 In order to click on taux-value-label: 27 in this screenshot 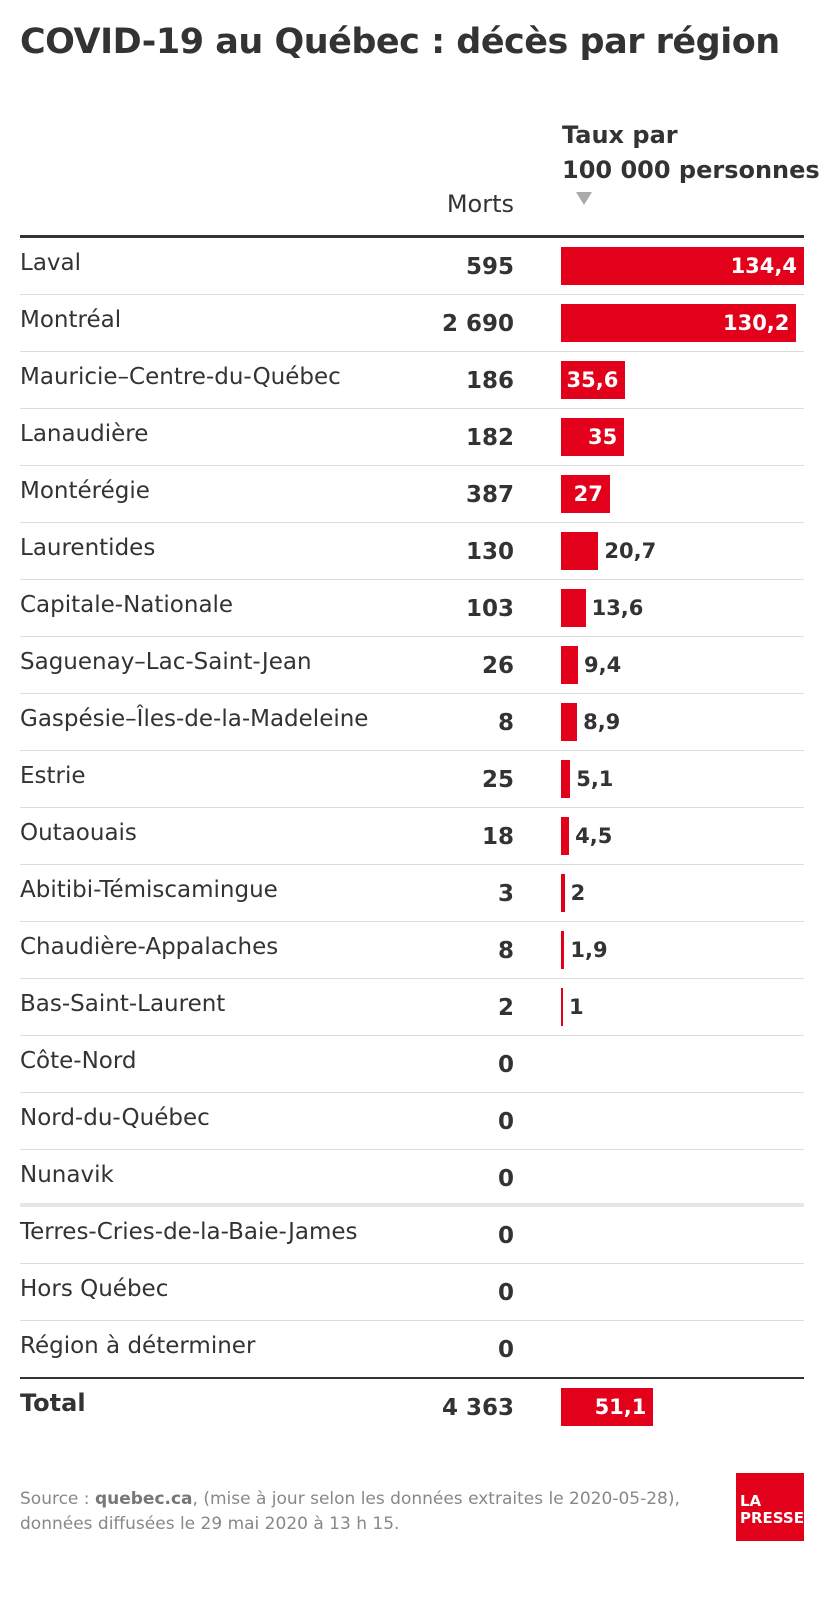, I will do `click(588, 494)`.